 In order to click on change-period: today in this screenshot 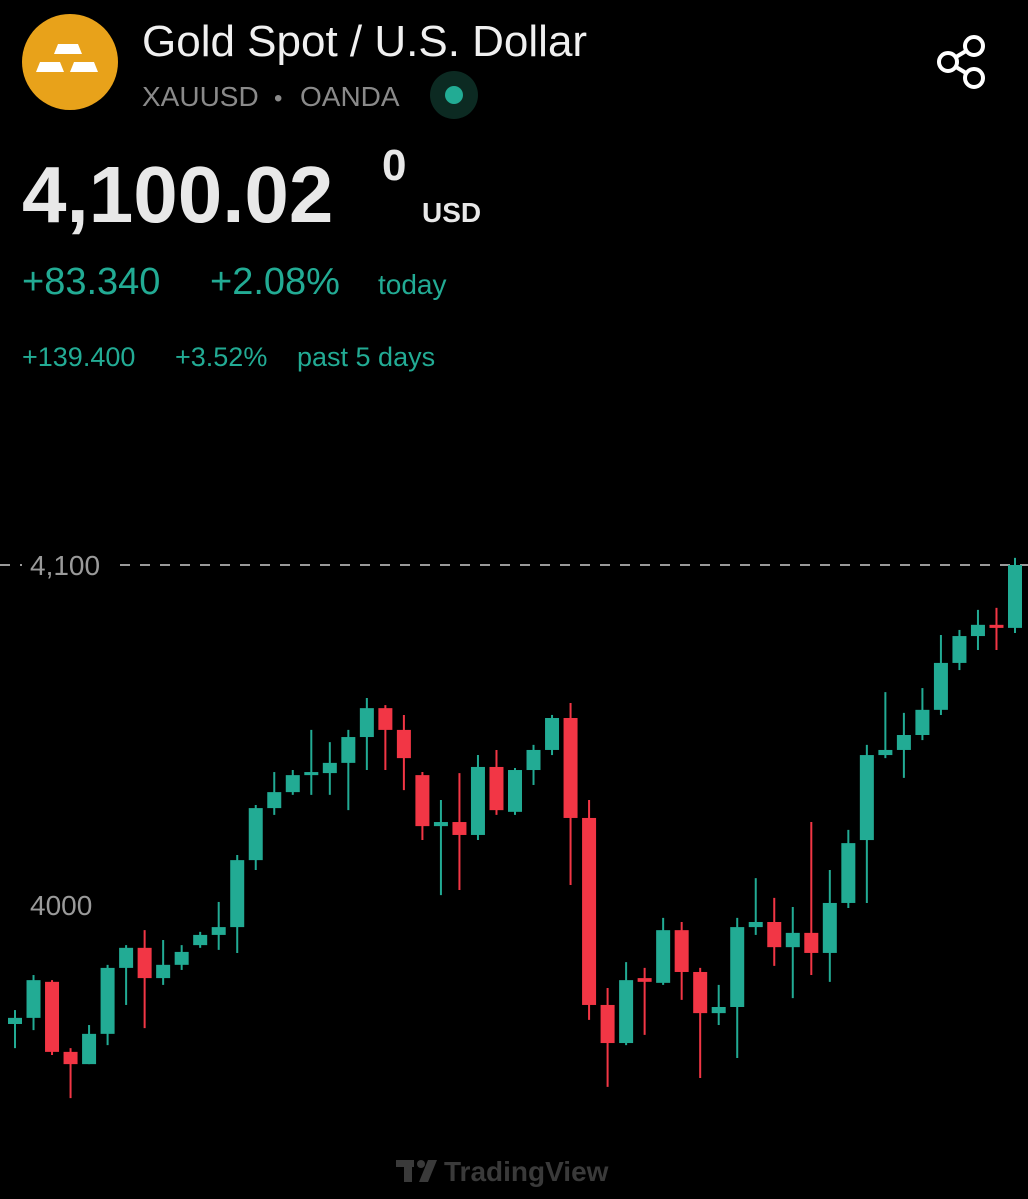, I will do `click(412, 284)`.